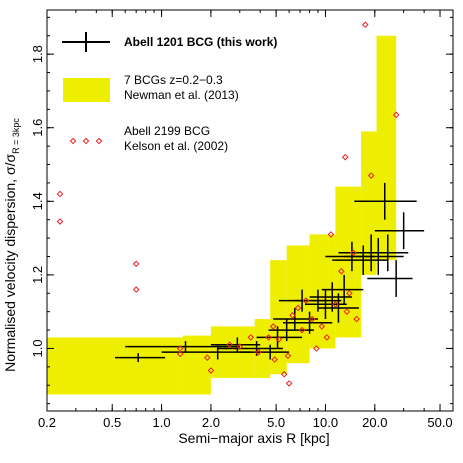 The image size is (463, 463). What do you see at coordinates (253, 438) in the screenshot?
I see `x-axis-label: Semi−major axis R [kpc]` at bounding box center [253, 438].